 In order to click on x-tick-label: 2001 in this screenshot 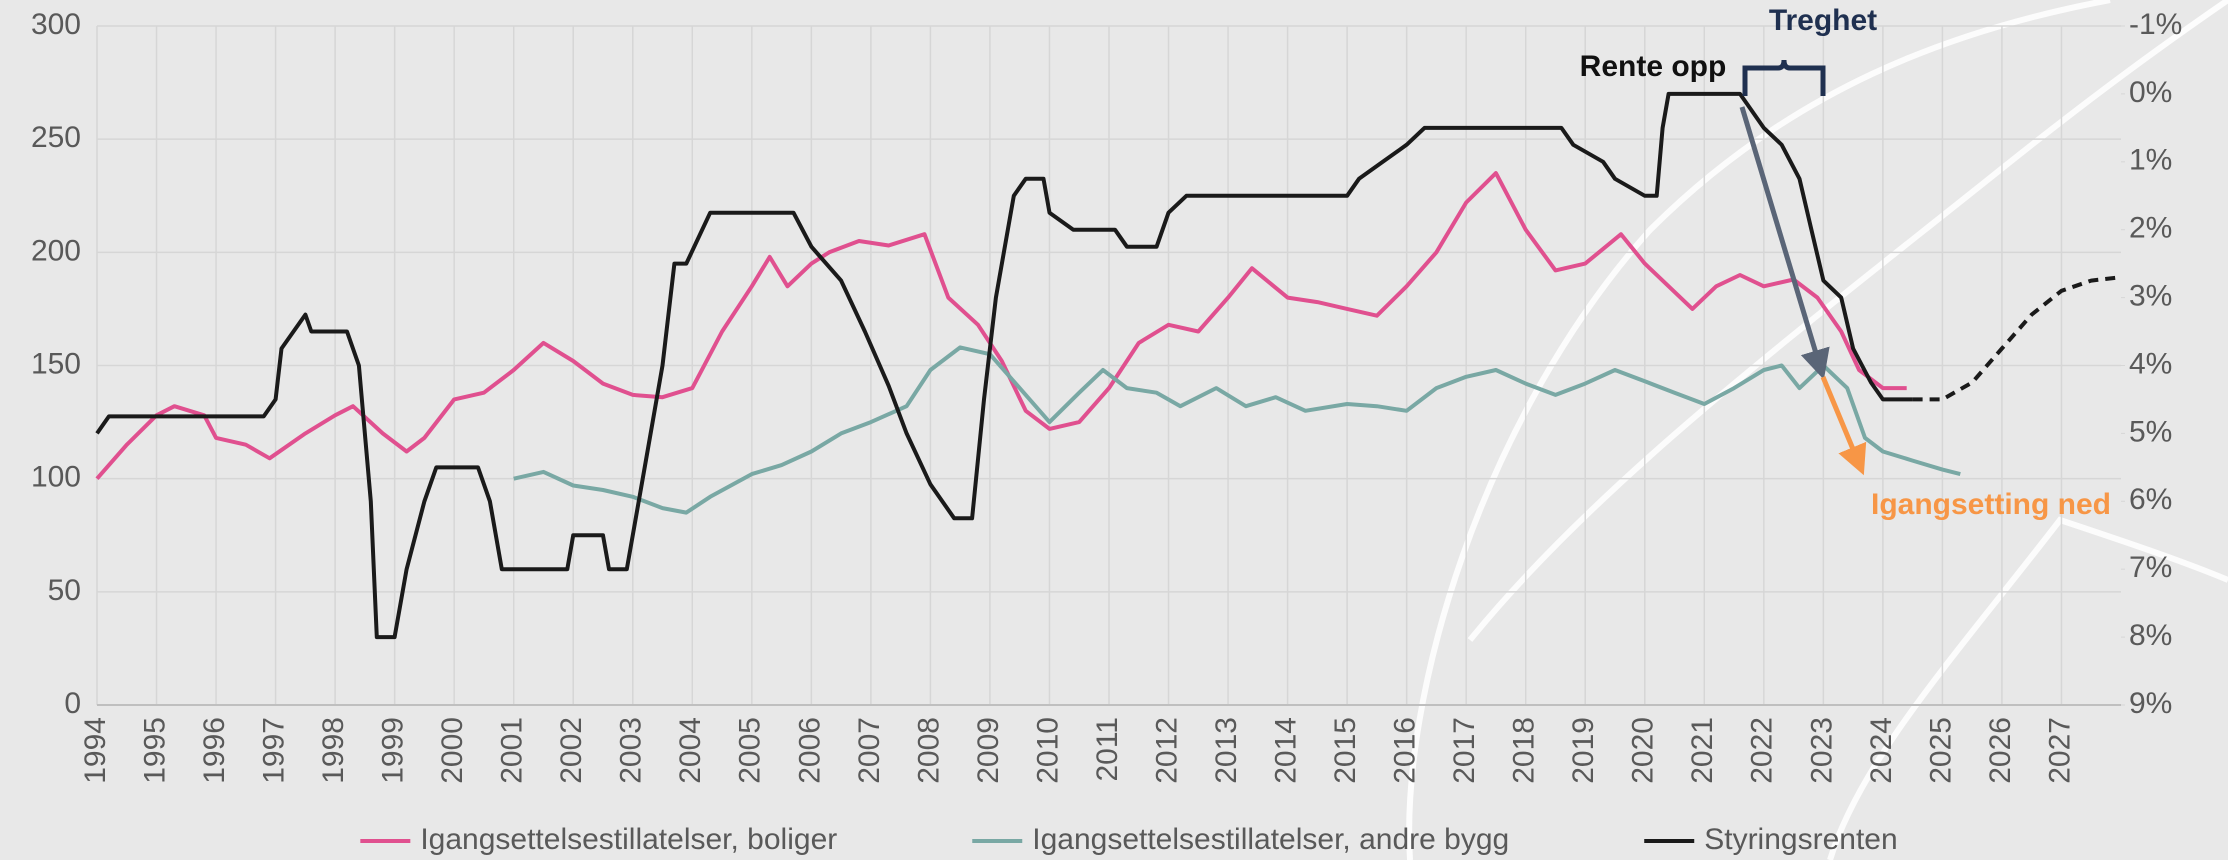, I will do `click(512, 750)`.